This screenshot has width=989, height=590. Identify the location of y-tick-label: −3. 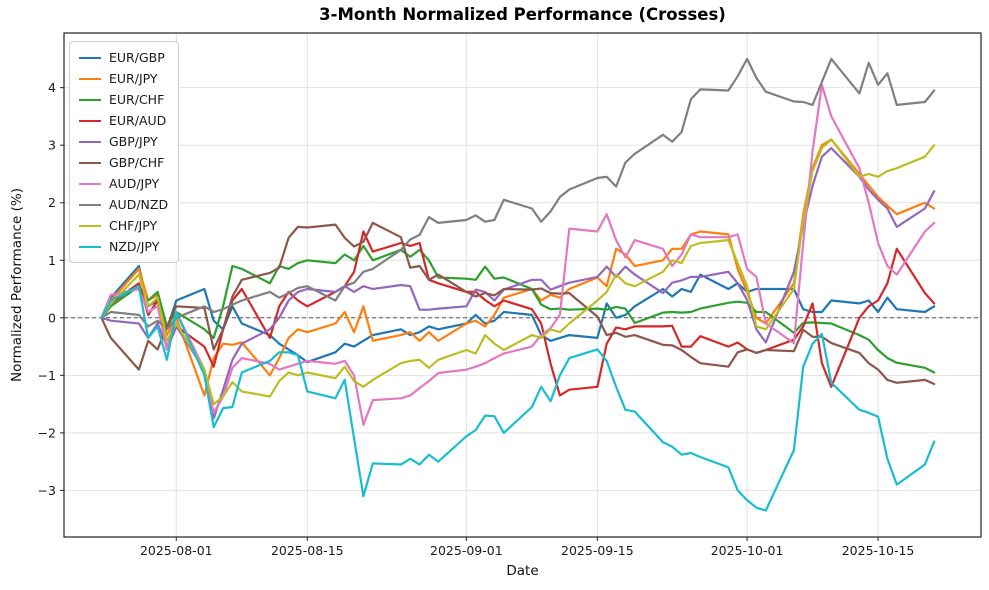
(47, 490).